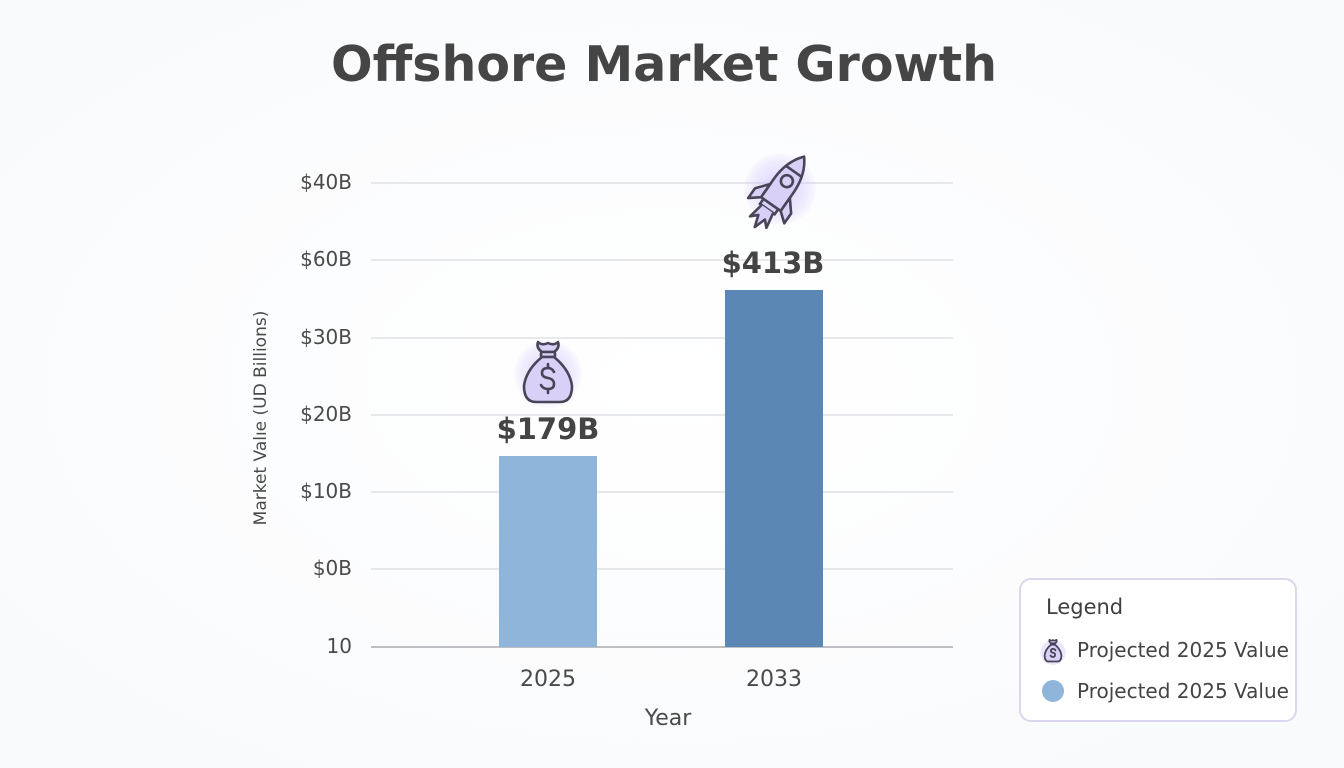 The height and width of the screenshot is (768, 1344). Describe the element at coordinates (780, 193) in the screenshot. I see `rocket-icon` at that location.